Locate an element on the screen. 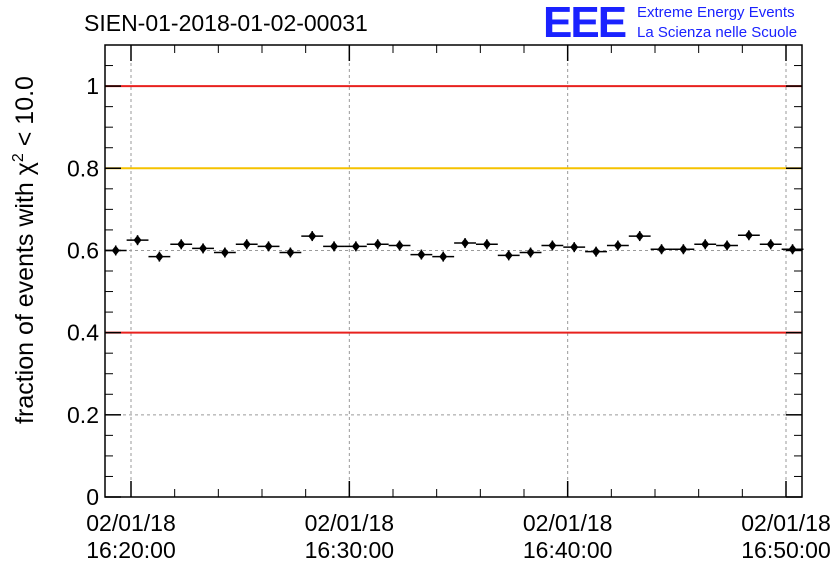 The height and width of the screenshot is (572, 836). y-tick-label: 0.6 is located at coordinates (83, 250).